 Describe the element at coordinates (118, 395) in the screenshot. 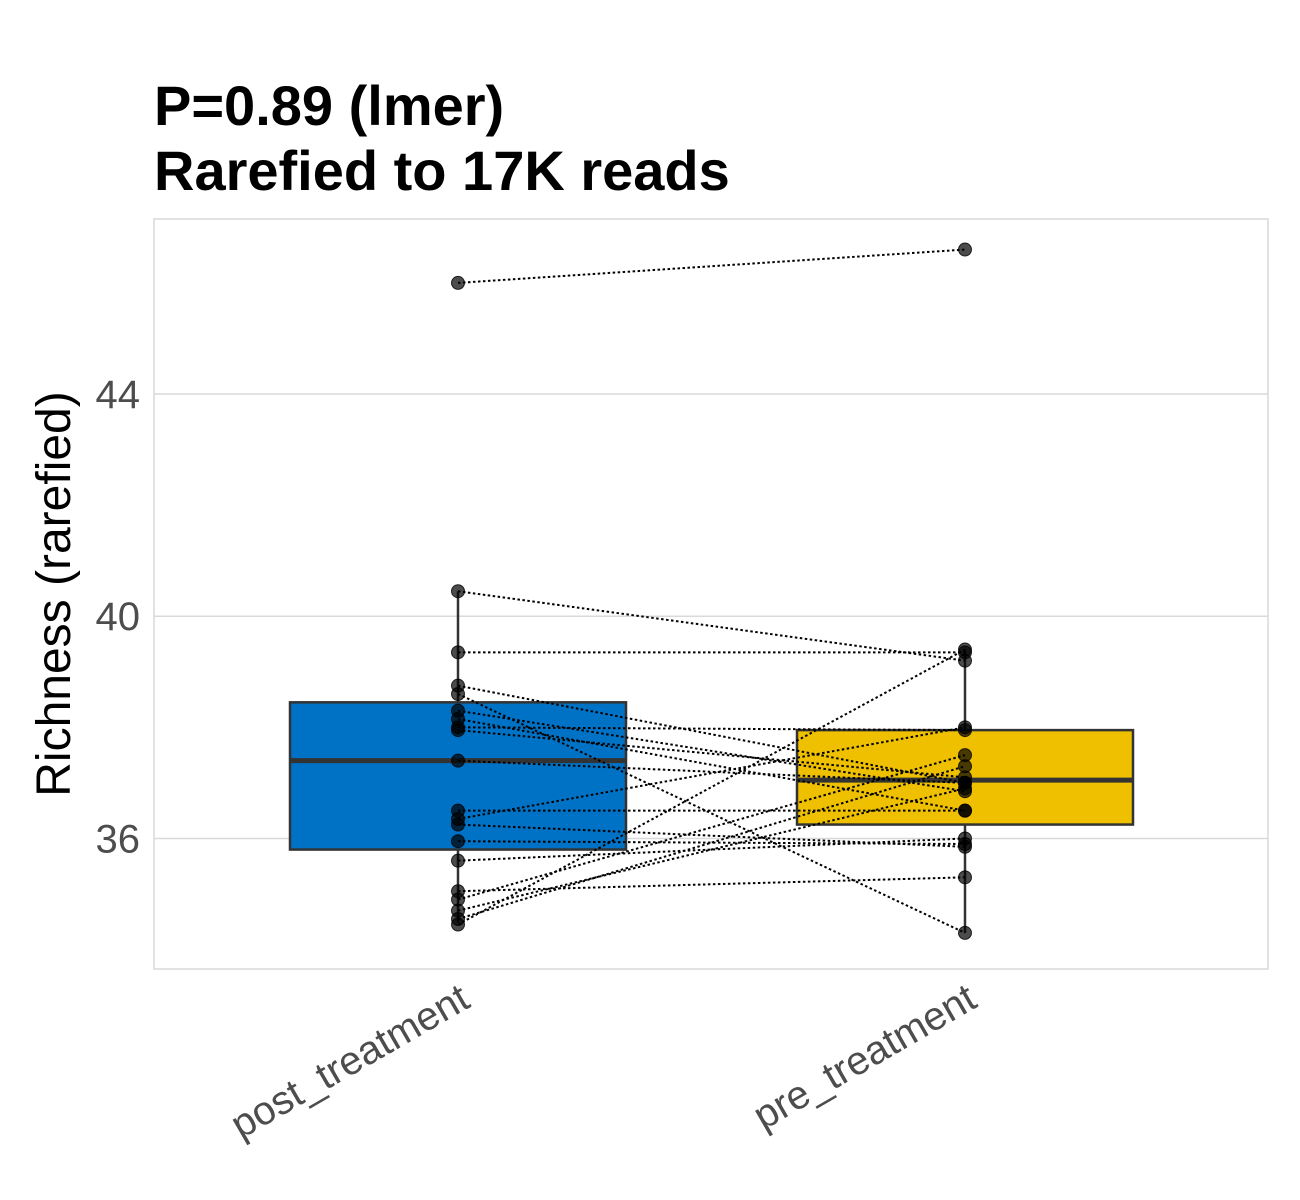

I see `y-tick-label: 44` at that location.